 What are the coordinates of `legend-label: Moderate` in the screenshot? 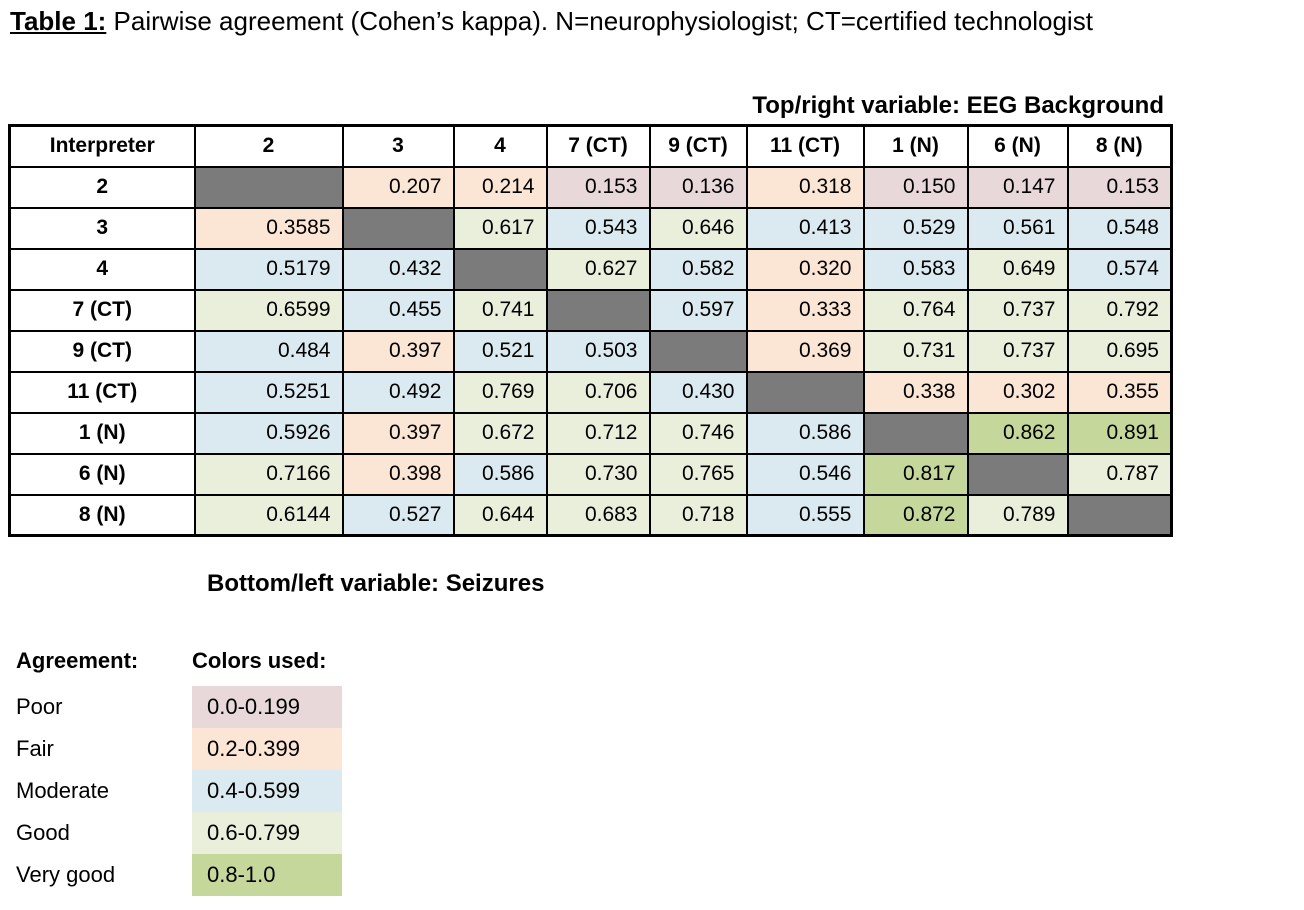 It's located at (62, 790).